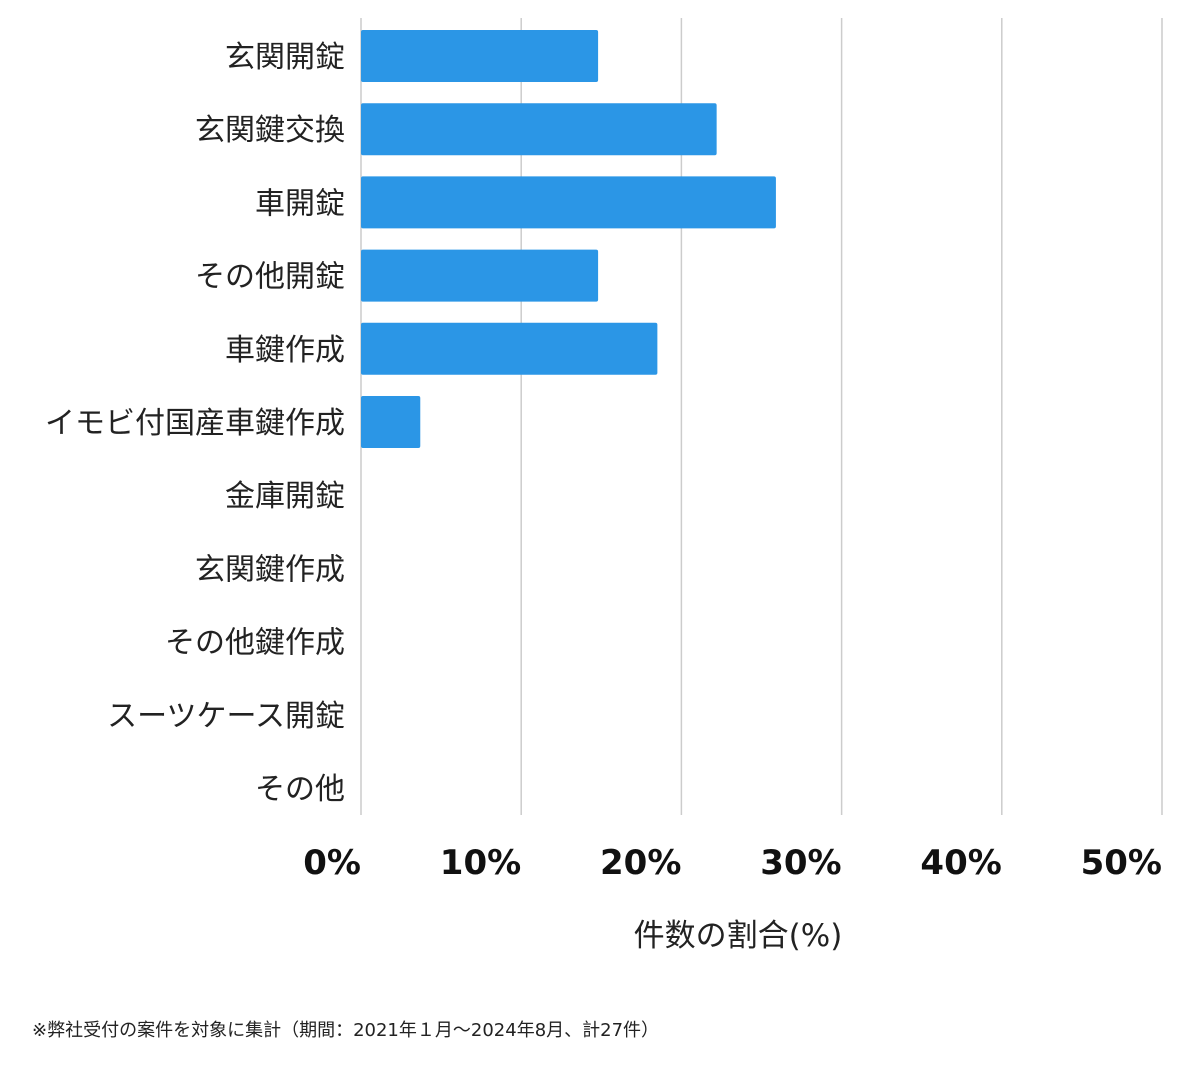  What do you see at coordinates (300, 789) in the screenshot?
I see `category-label: その他` at bounding box center [300, 789].